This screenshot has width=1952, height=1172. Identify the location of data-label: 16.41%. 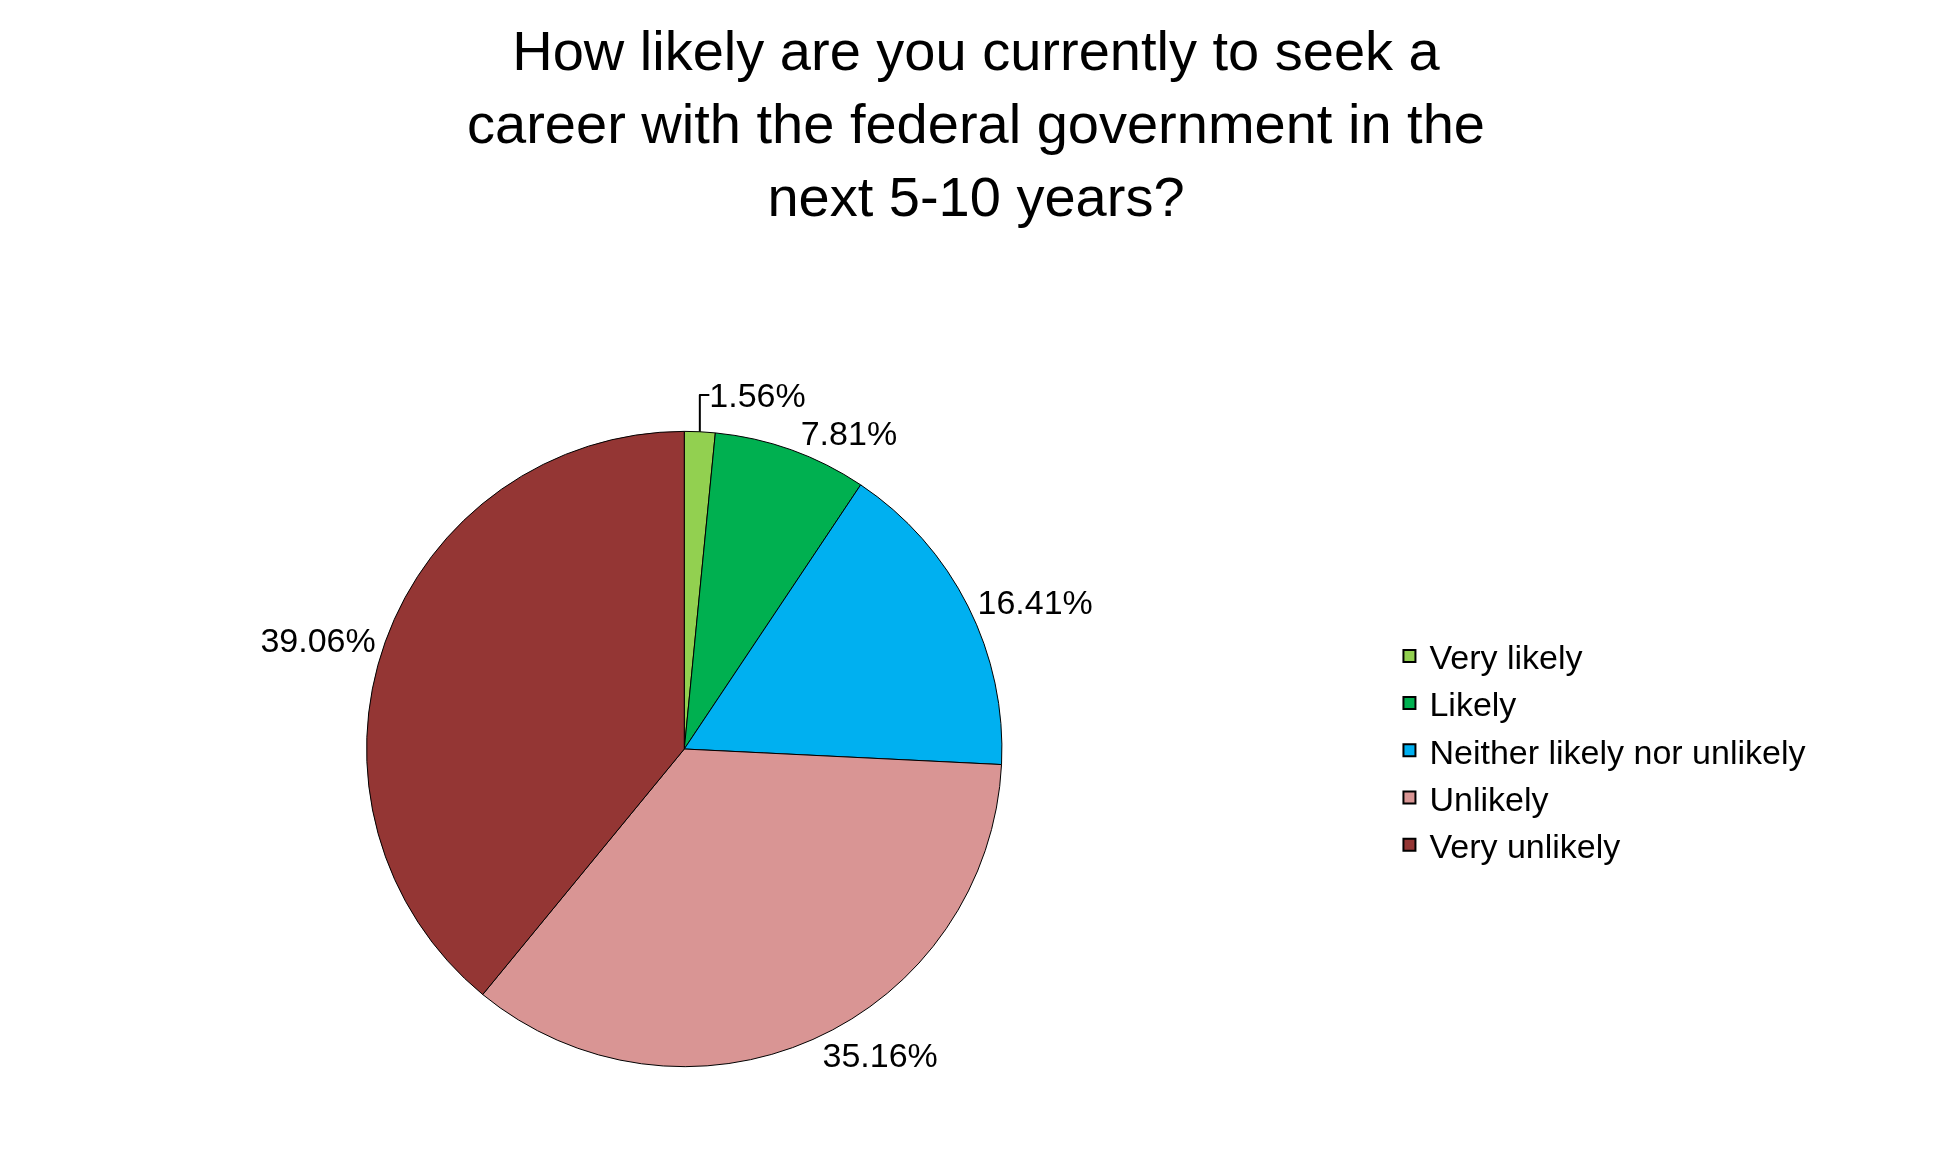
(1035, 602).